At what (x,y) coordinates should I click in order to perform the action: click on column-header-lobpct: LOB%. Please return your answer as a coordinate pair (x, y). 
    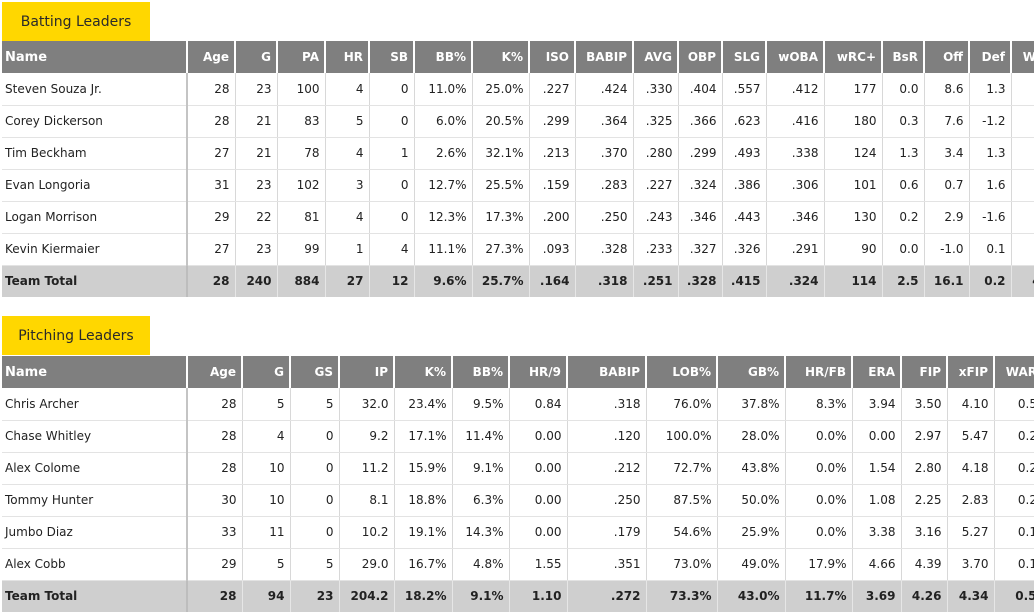
    Looking at the image, I should click on (682, 372).